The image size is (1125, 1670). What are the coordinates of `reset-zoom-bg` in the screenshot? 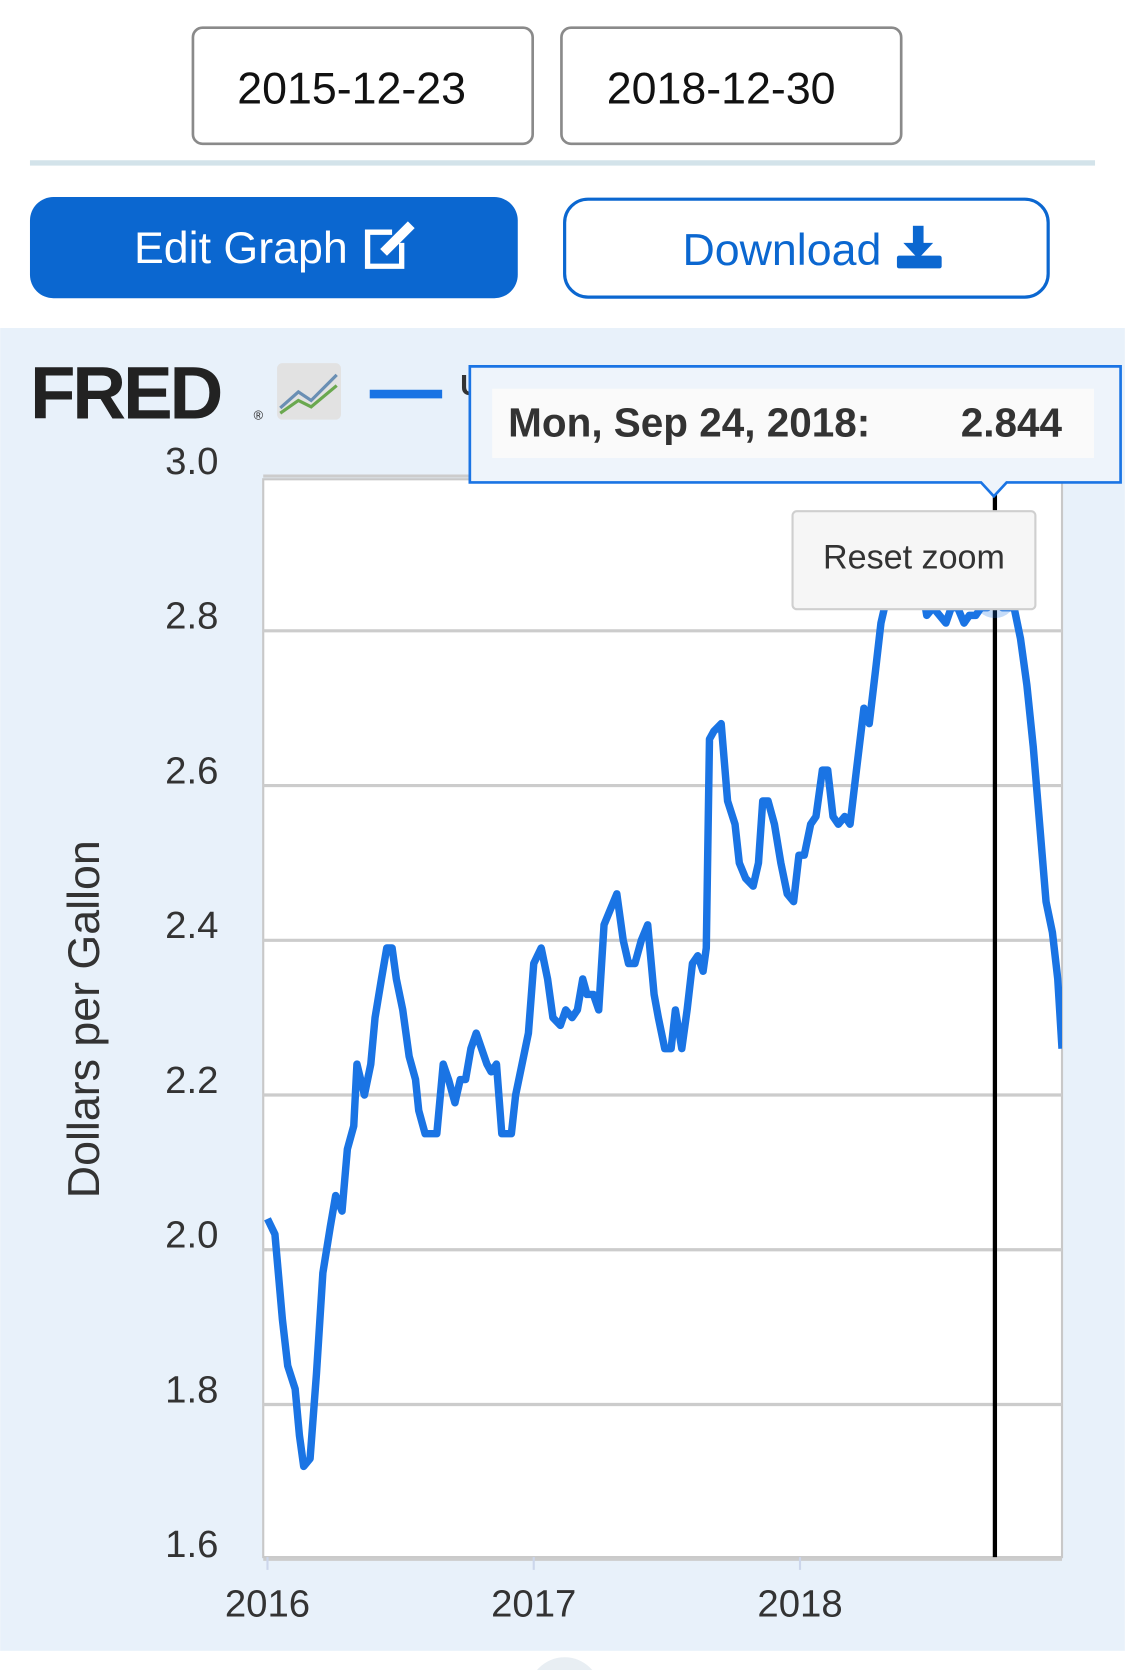 It's located at (914, 560).